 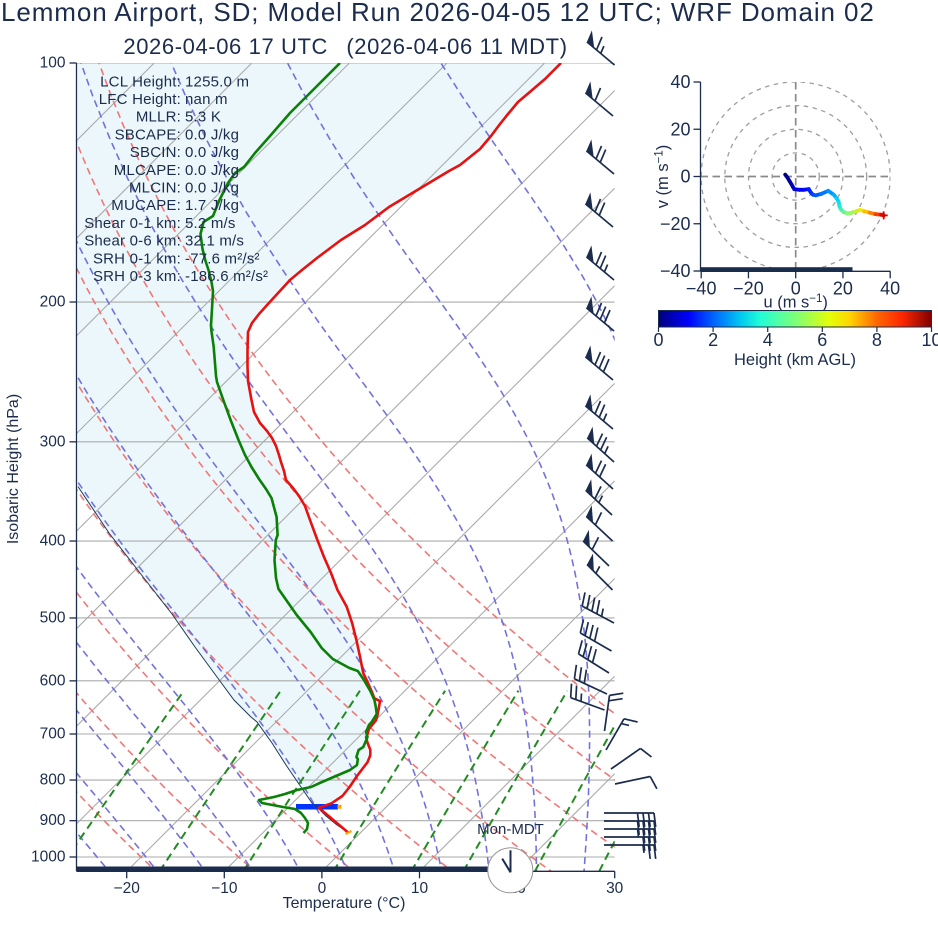 I want to click on svg-text: SRH 0-1 km:, so click(x=137, y=258).